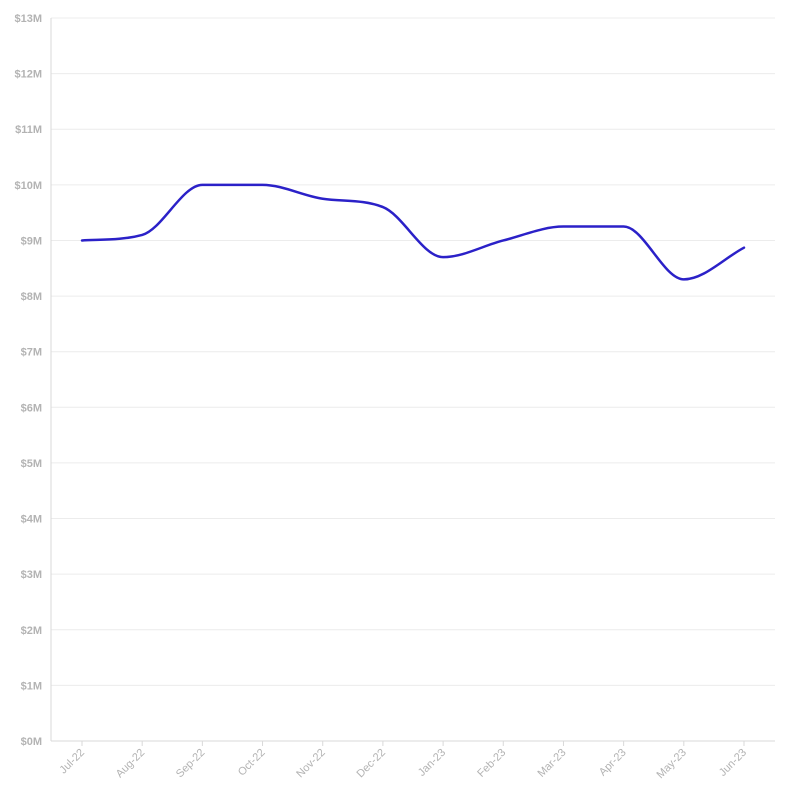 Image resolution: width=796 pixels, height=801 pixels. Describe the element at coordinates (31, 520) in the screenshot. I see `y-tick-label: $4M` at that location.